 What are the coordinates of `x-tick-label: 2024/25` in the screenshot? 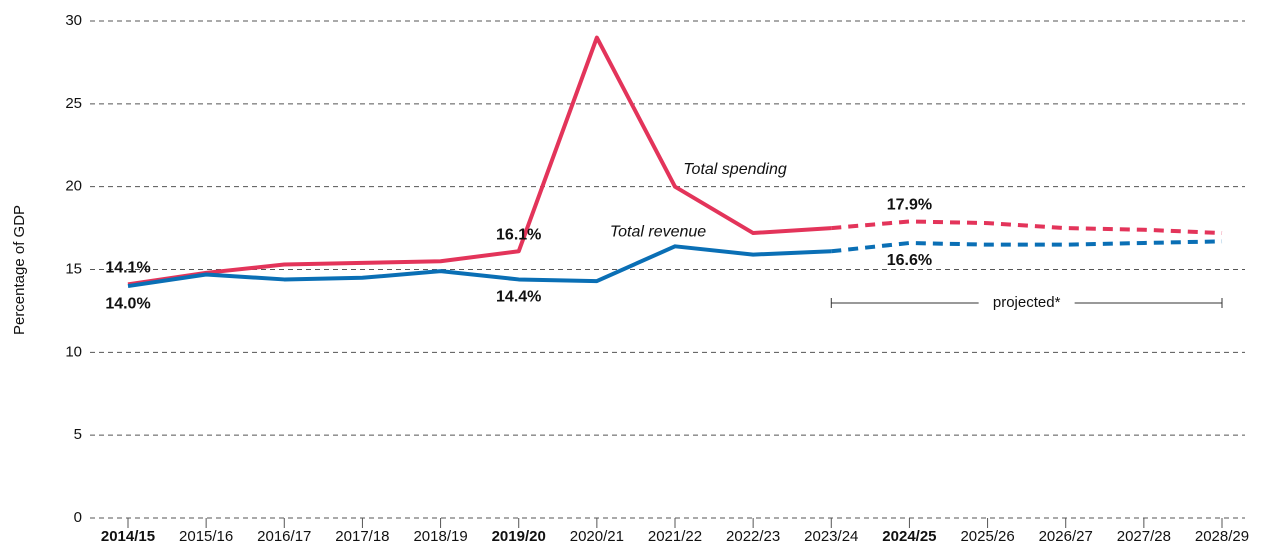 It's located at (909, 536).